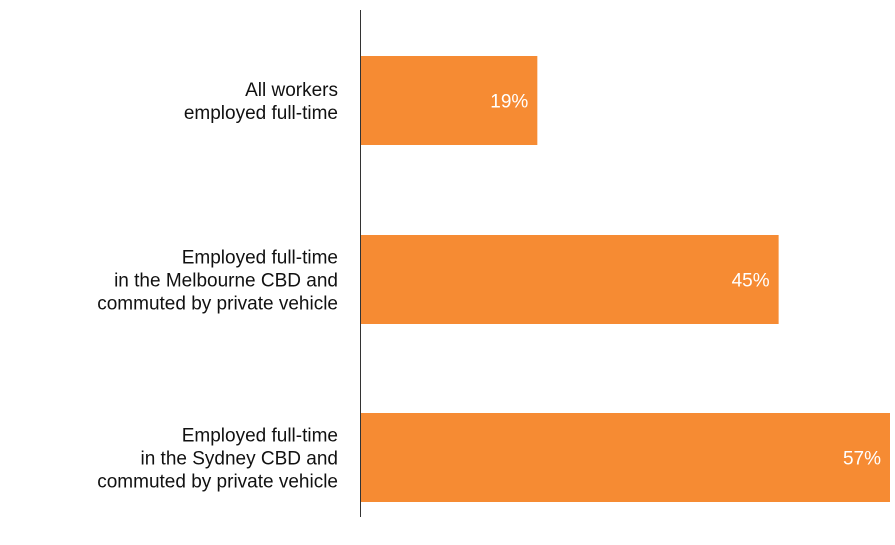  What do you see at coordinates (260, 436) in the screenshot?
I see `category-label-2-line-0: Employed full-time` at bounding box center [260, 436].